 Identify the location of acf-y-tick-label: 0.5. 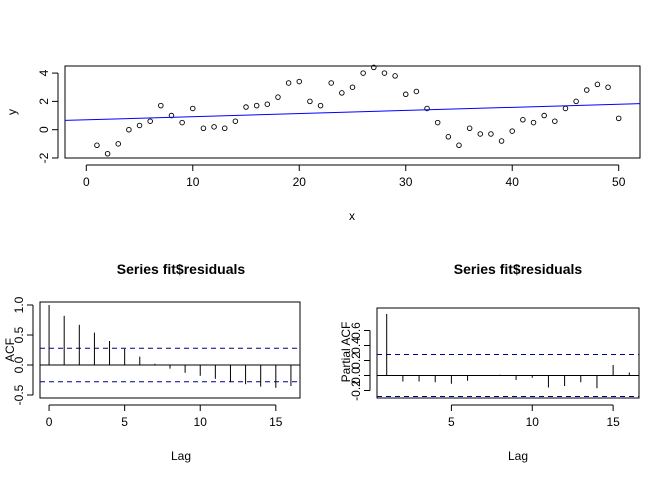
(19, 334).